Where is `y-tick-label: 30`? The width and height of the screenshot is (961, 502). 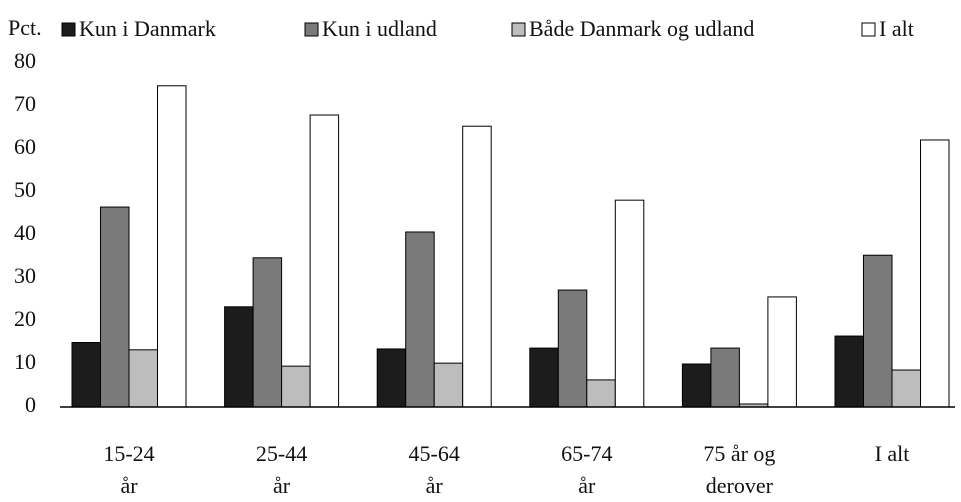 y-tick-label: 30 is located at coordinates (25, 275).